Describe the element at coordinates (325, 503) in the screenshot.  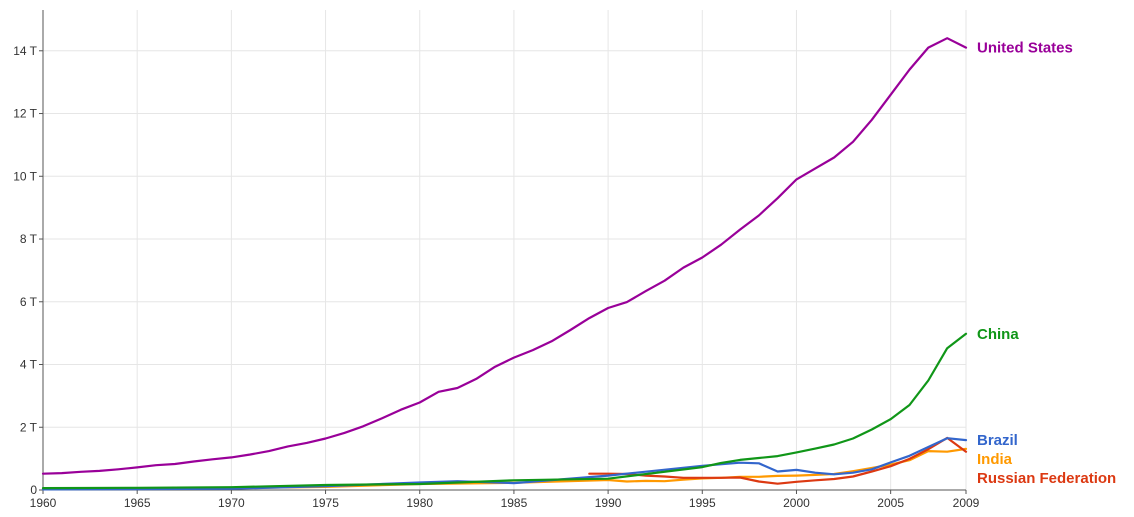
I see `x-tick-label: 1975` at that location.